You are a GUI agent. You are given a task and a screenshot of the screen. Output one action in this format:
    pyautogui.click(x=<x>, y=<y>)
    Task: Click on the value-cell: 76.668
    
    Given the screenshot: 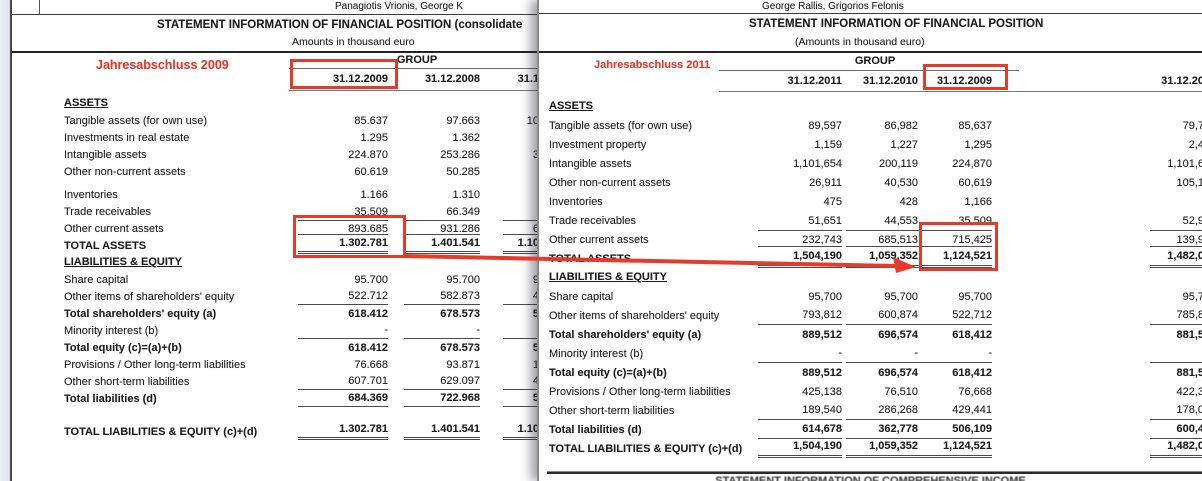 What is the action you would take?
    pyautogui.click(x=371, y=365)
    